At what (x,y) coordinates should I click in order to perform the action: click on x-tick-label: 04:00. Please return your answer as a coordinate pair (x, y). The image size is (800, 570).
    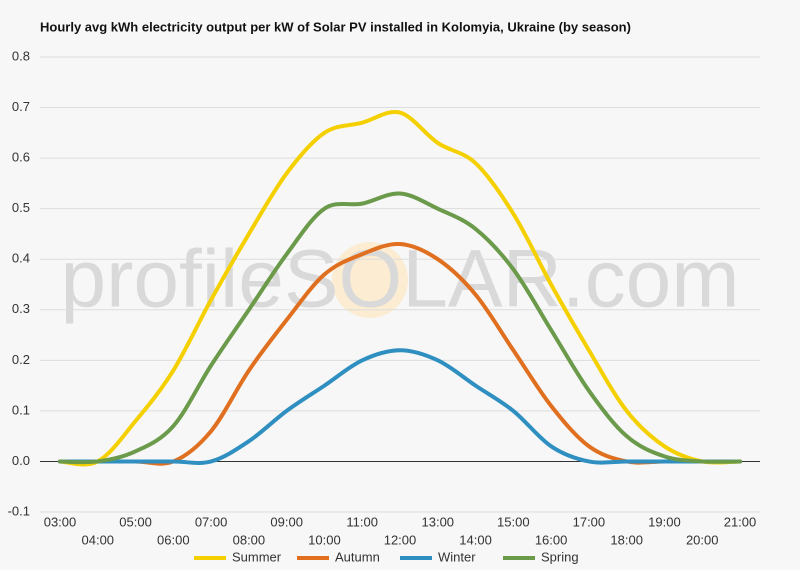
    Looking at the image, I should click on (98, 539).